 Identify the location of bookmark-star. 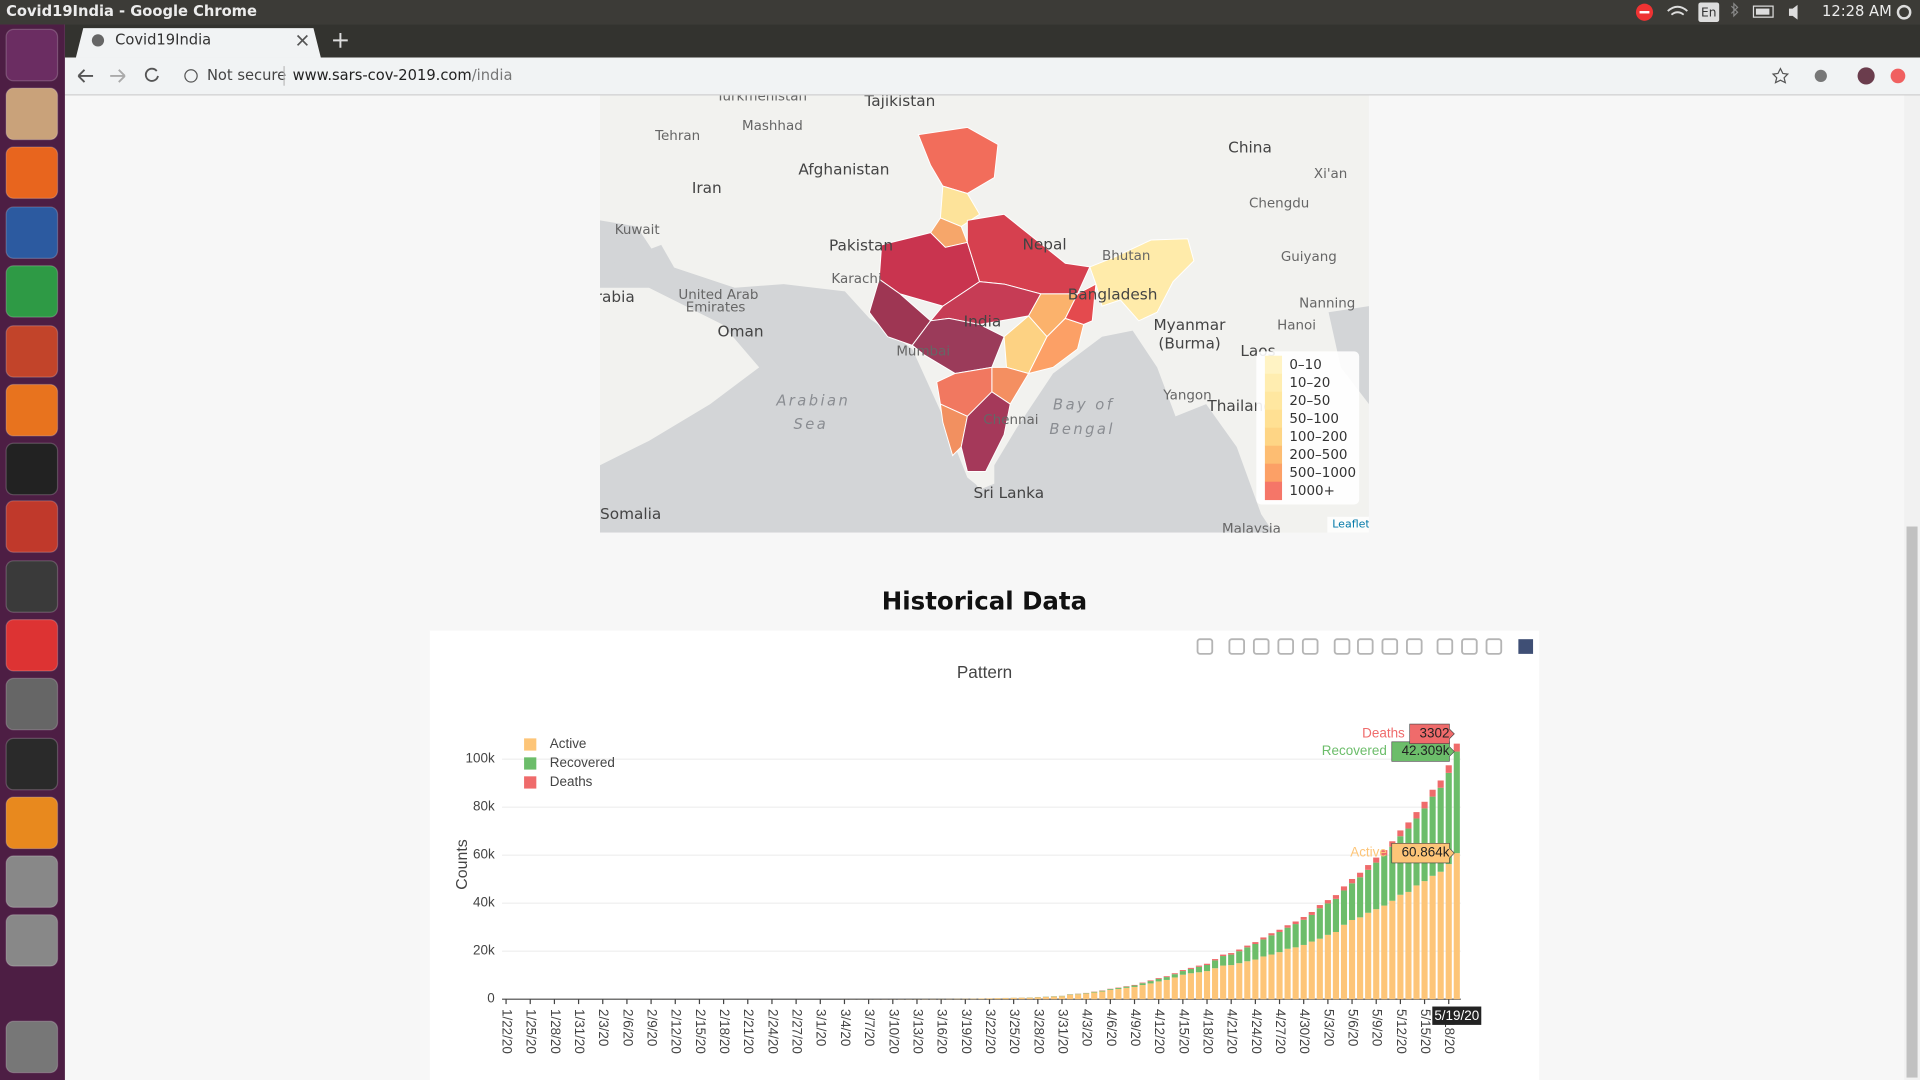
(1780, 75).